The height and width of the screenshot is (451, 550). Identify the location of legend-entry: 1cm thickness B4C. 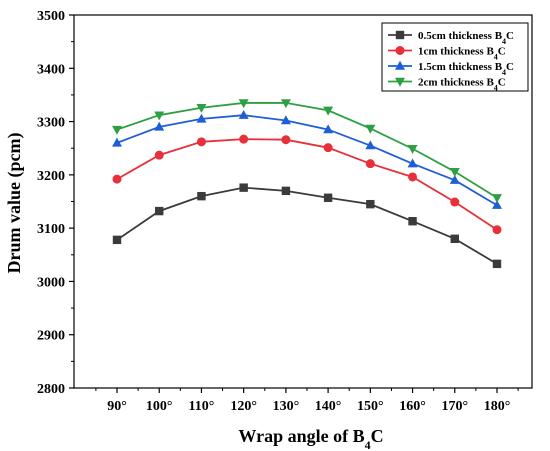
(447, 54).